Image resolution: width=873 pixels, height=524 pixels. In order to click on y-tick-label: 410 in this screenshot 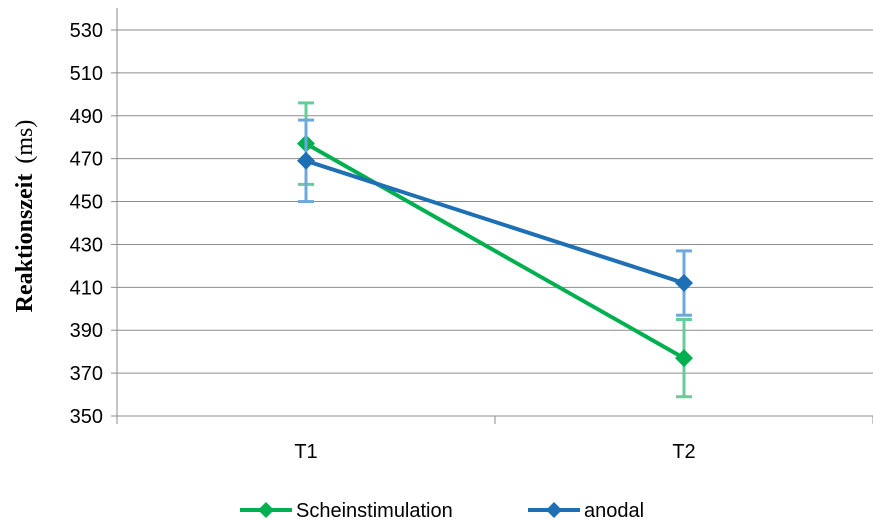, I will do `click(86, 288)`.